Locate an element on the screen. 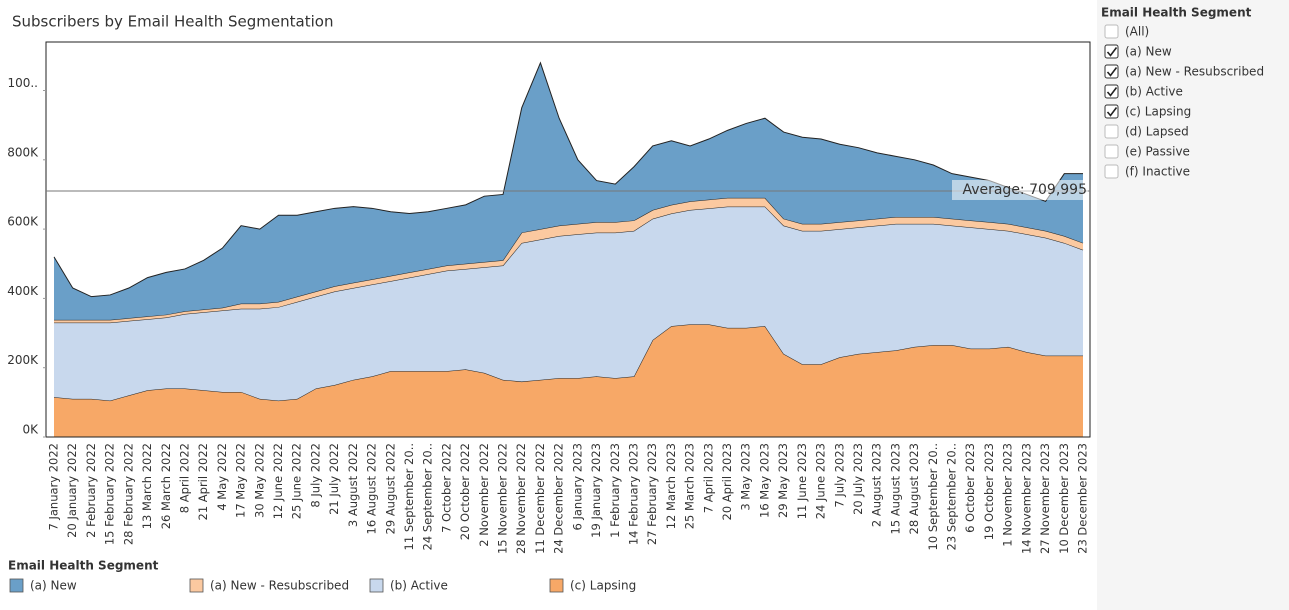 This screenshot has height=610, width=1289. x-tick-label: 7 January 2022 is located at coordinates (54, 487).